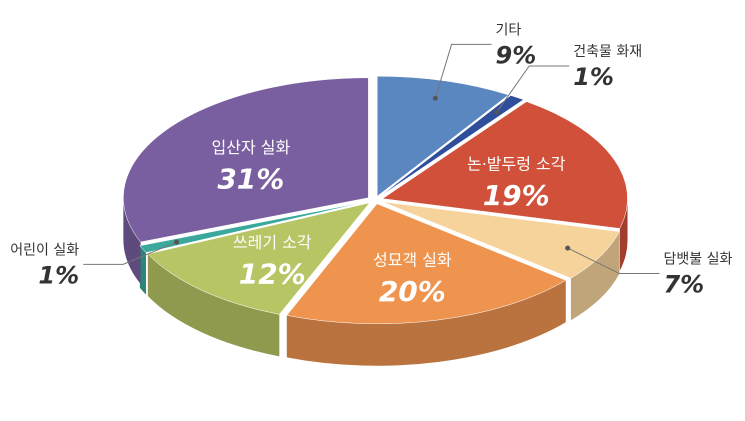 The height and width of the screenshot is (421, 745). Describe the element at coordinates (251, 147) in the screenshot. I see `slice-label: 입산자 실화` at that location.